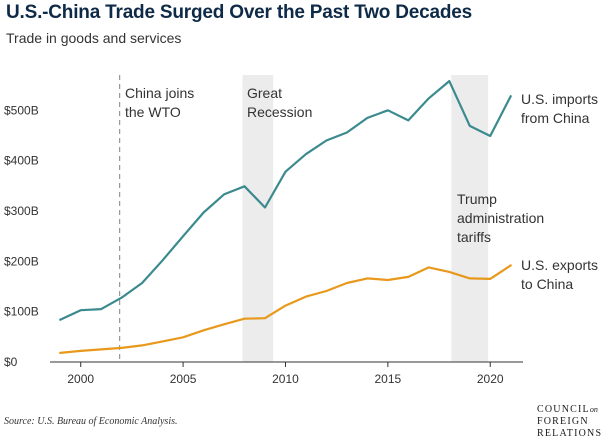 The height and width of the screenshot is (444, 603). Describe the element at coordinates (285, 379) in the screenshot. I see `x-tick-label: 2010` at that location.